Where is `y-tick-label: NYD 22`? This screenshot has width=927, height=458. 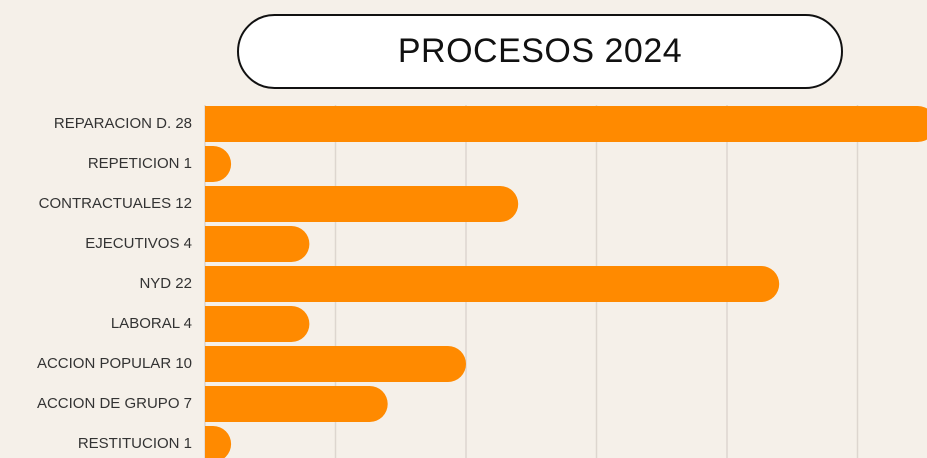 y-tick-label: NYD 22 is located at coordinates (165, 283).